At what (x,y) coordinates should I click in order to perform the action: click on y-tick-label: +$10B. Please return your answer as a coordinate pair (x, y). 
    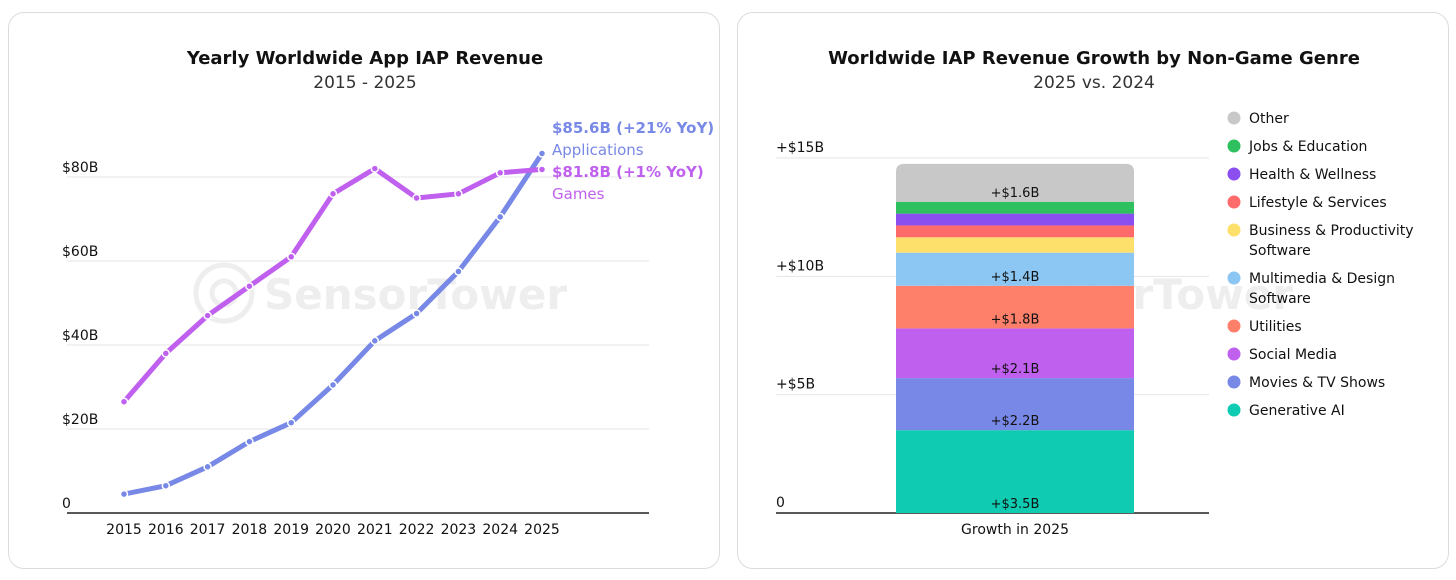
    Looking at the image, I should click on (800, 266).